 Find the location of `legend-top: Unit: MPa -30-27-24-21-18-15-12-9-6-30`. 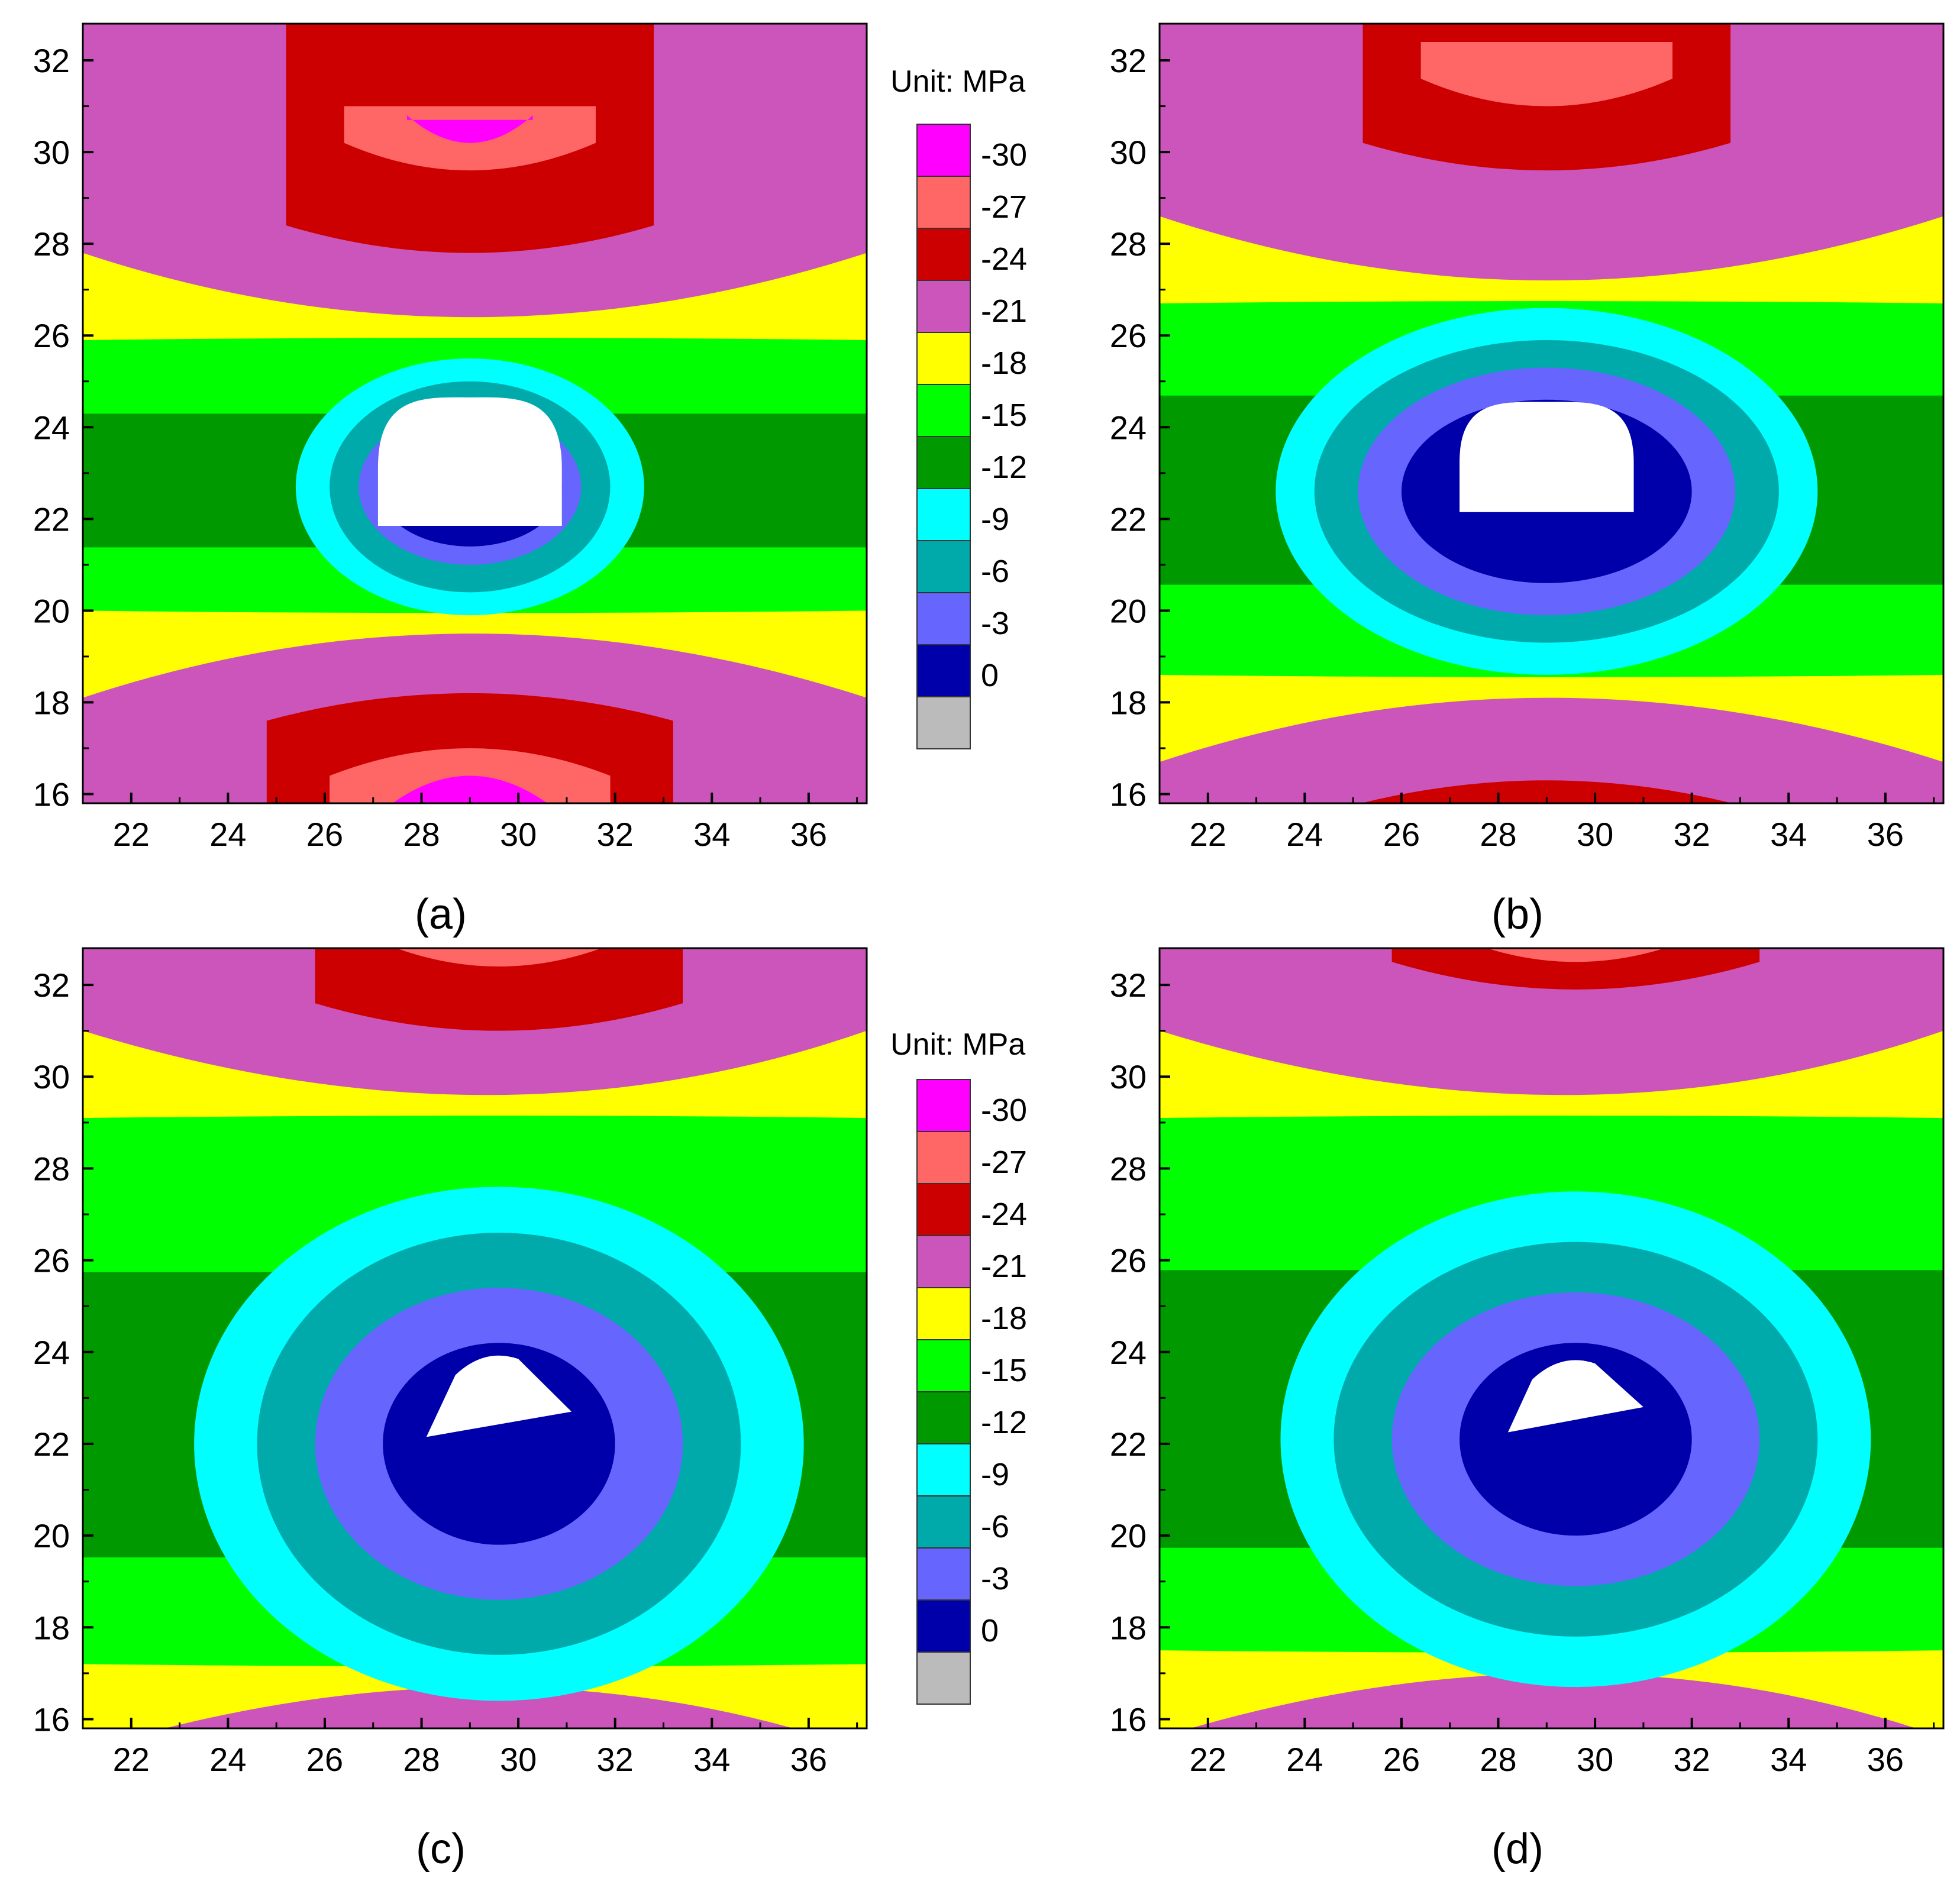

legend-top: Unit: MPa -30-27-24-21-18-15-12-9-6-30 is located at coordinates (958, 406).